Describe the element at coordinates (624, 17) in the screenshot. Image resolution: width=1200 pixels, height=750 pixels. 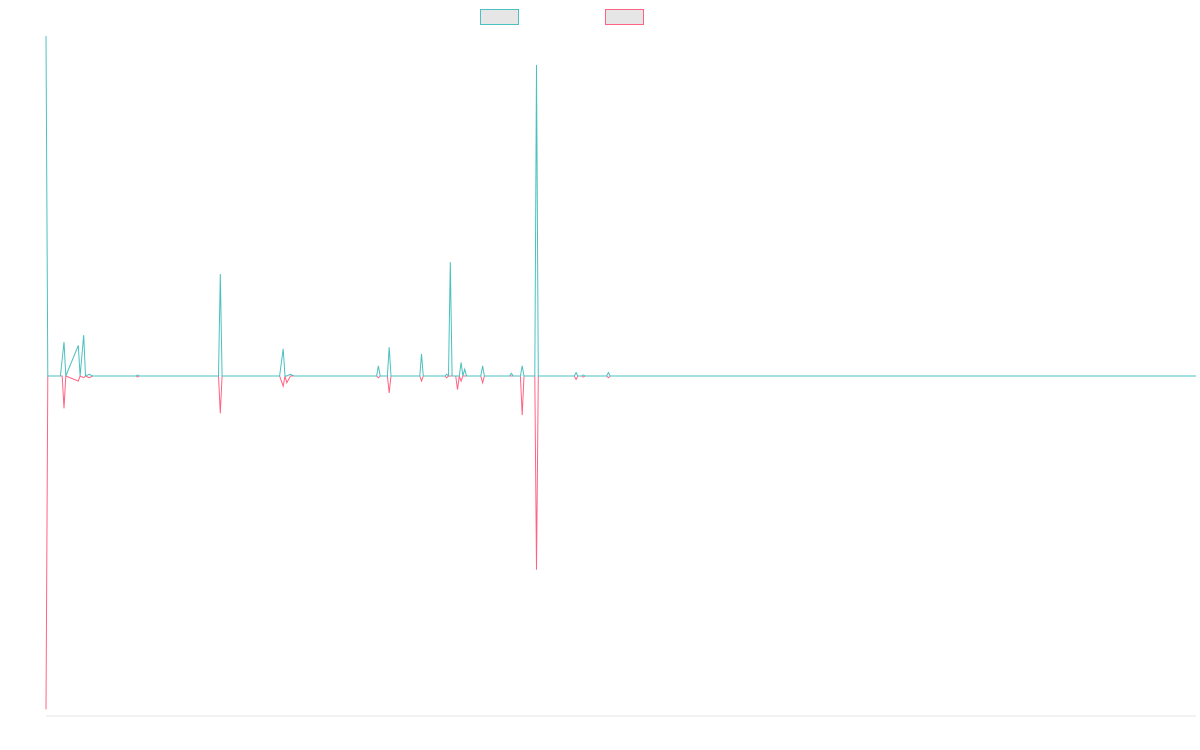
I see `legend-swatch-series-b` at that location.